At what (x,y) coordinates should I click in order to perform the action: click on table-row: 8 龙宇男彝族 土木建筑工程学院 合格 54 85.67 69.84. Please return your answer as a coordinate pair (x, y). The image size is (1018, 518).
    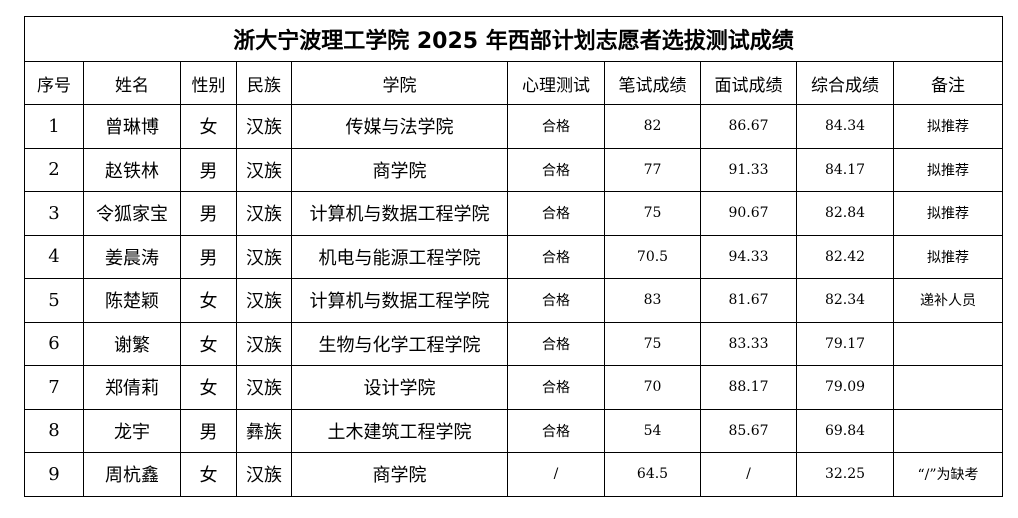
    Looking at the image, I should click on (513, 430).